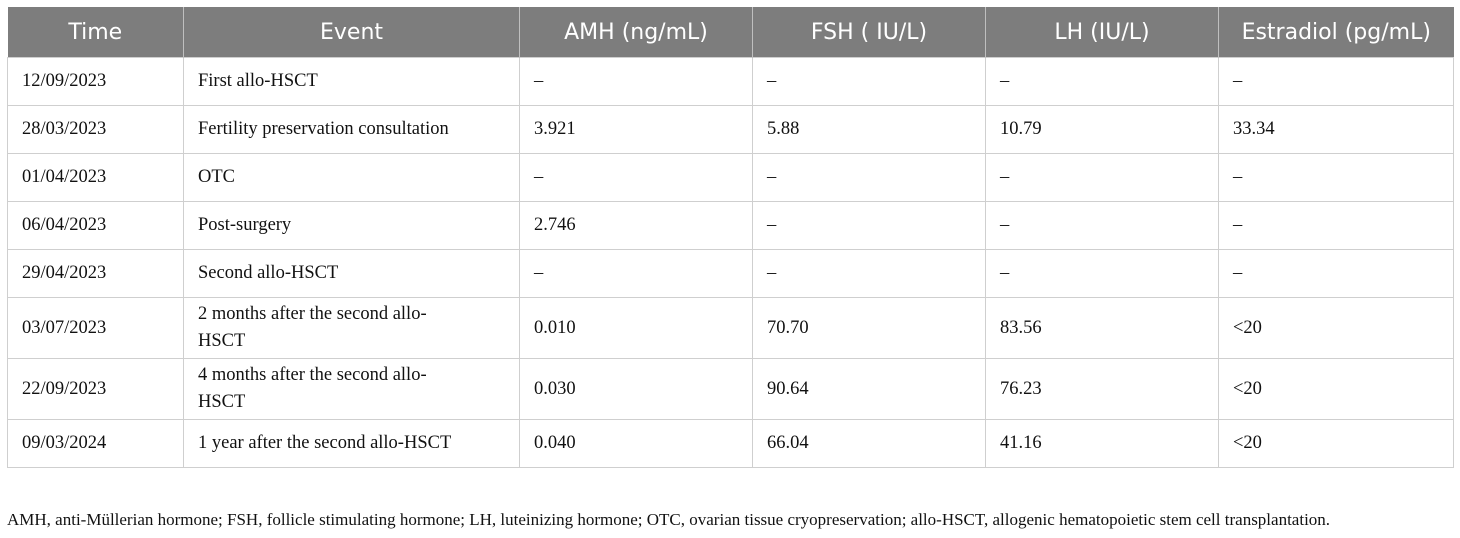 The height and width of the screenshot is (538, 1460). Describe the element at coordinates (95, 81) in the screenshot. I see `cell-time: 12/09/2023` at that location.